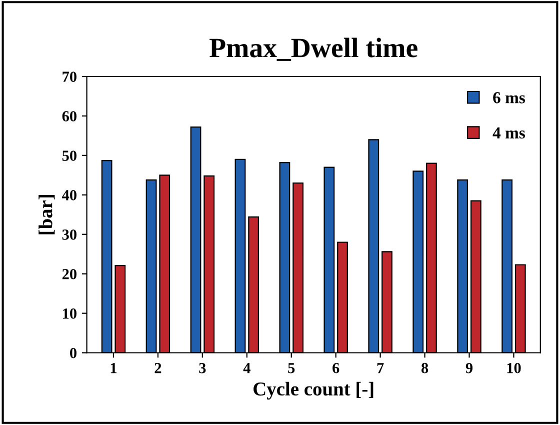  I want to click on y-tick-label: 70, so click(69, 77).